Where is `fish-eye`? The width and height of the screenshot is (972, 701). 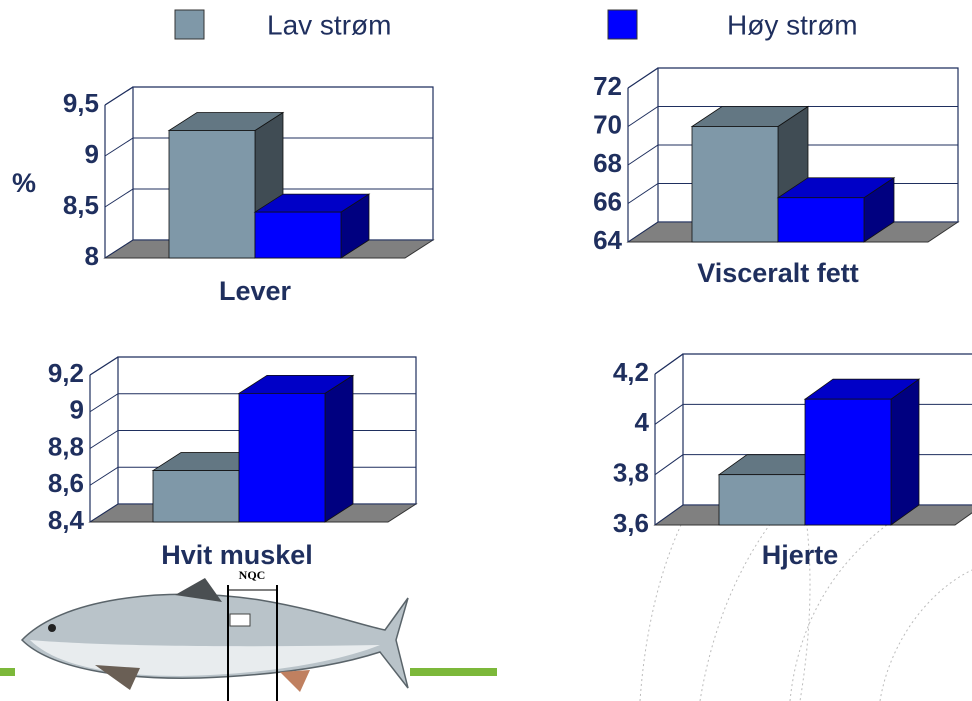
fish-eye is located at coordinates (52, 628).